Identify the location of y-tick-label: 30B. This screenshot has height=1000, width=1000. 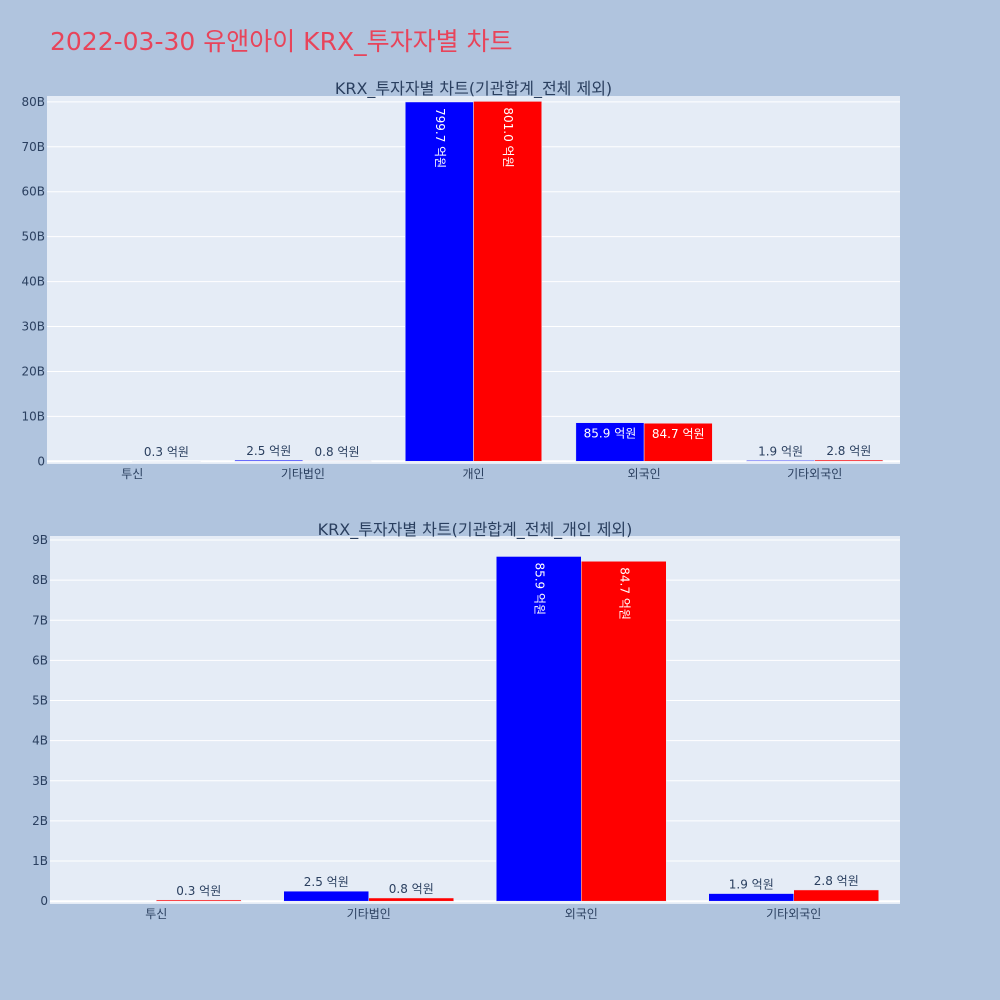
(33, 327).